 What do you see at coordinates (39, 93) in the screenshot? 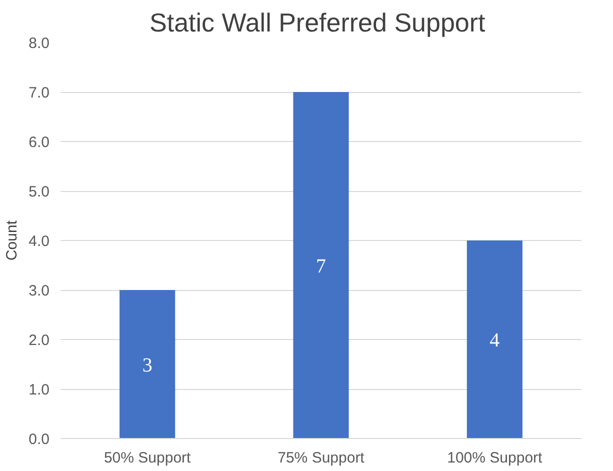
I see `y-tick-label: 7.0` at bounding box center [39, 93].